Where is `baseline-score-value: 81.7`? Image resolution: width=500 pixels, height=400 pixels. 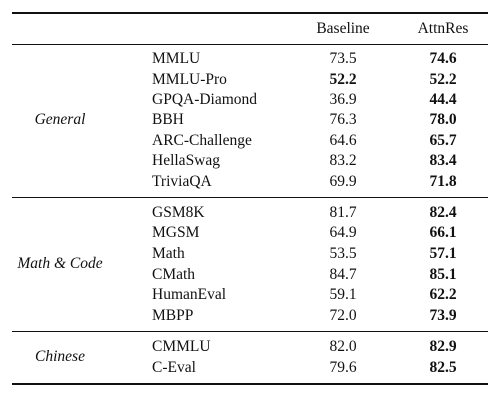 baseline-score-value: 81.7 is located at coordinates (343, 212).